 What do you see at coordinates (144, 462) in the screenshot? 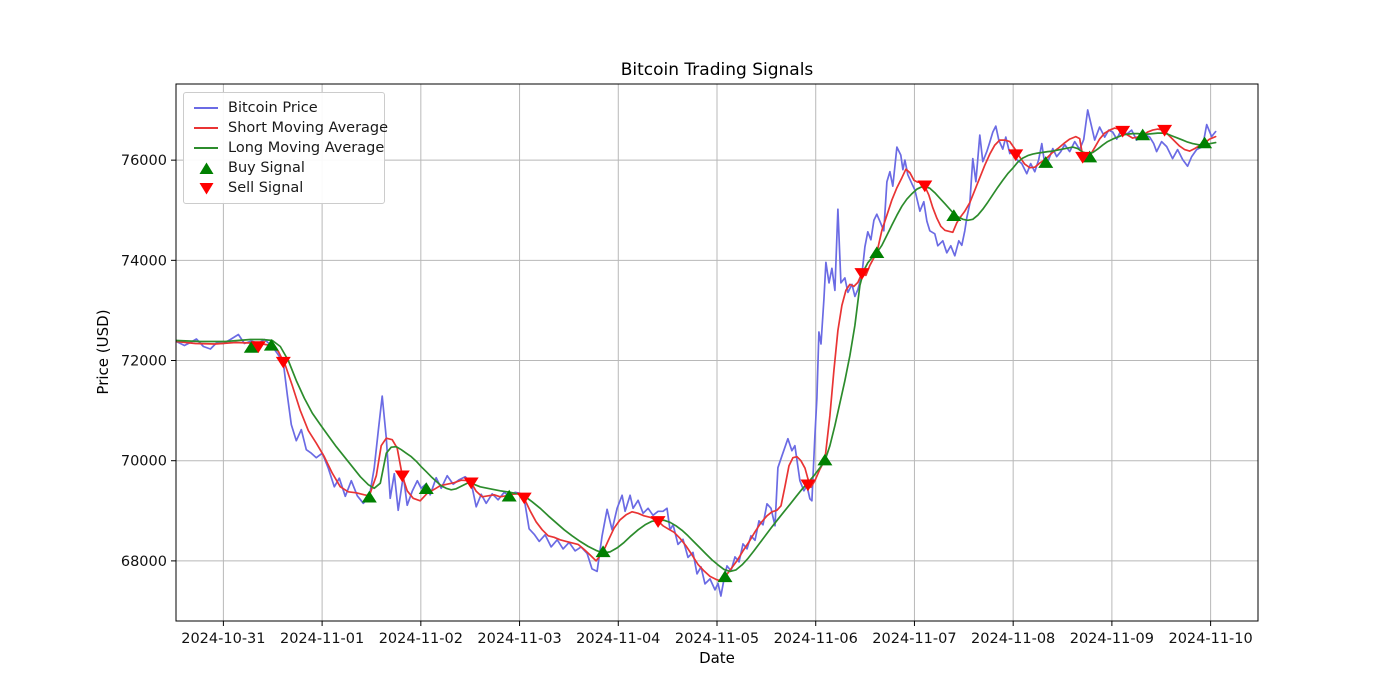
I see `y-tick-label: 70000` at bounding box center [144, 462].